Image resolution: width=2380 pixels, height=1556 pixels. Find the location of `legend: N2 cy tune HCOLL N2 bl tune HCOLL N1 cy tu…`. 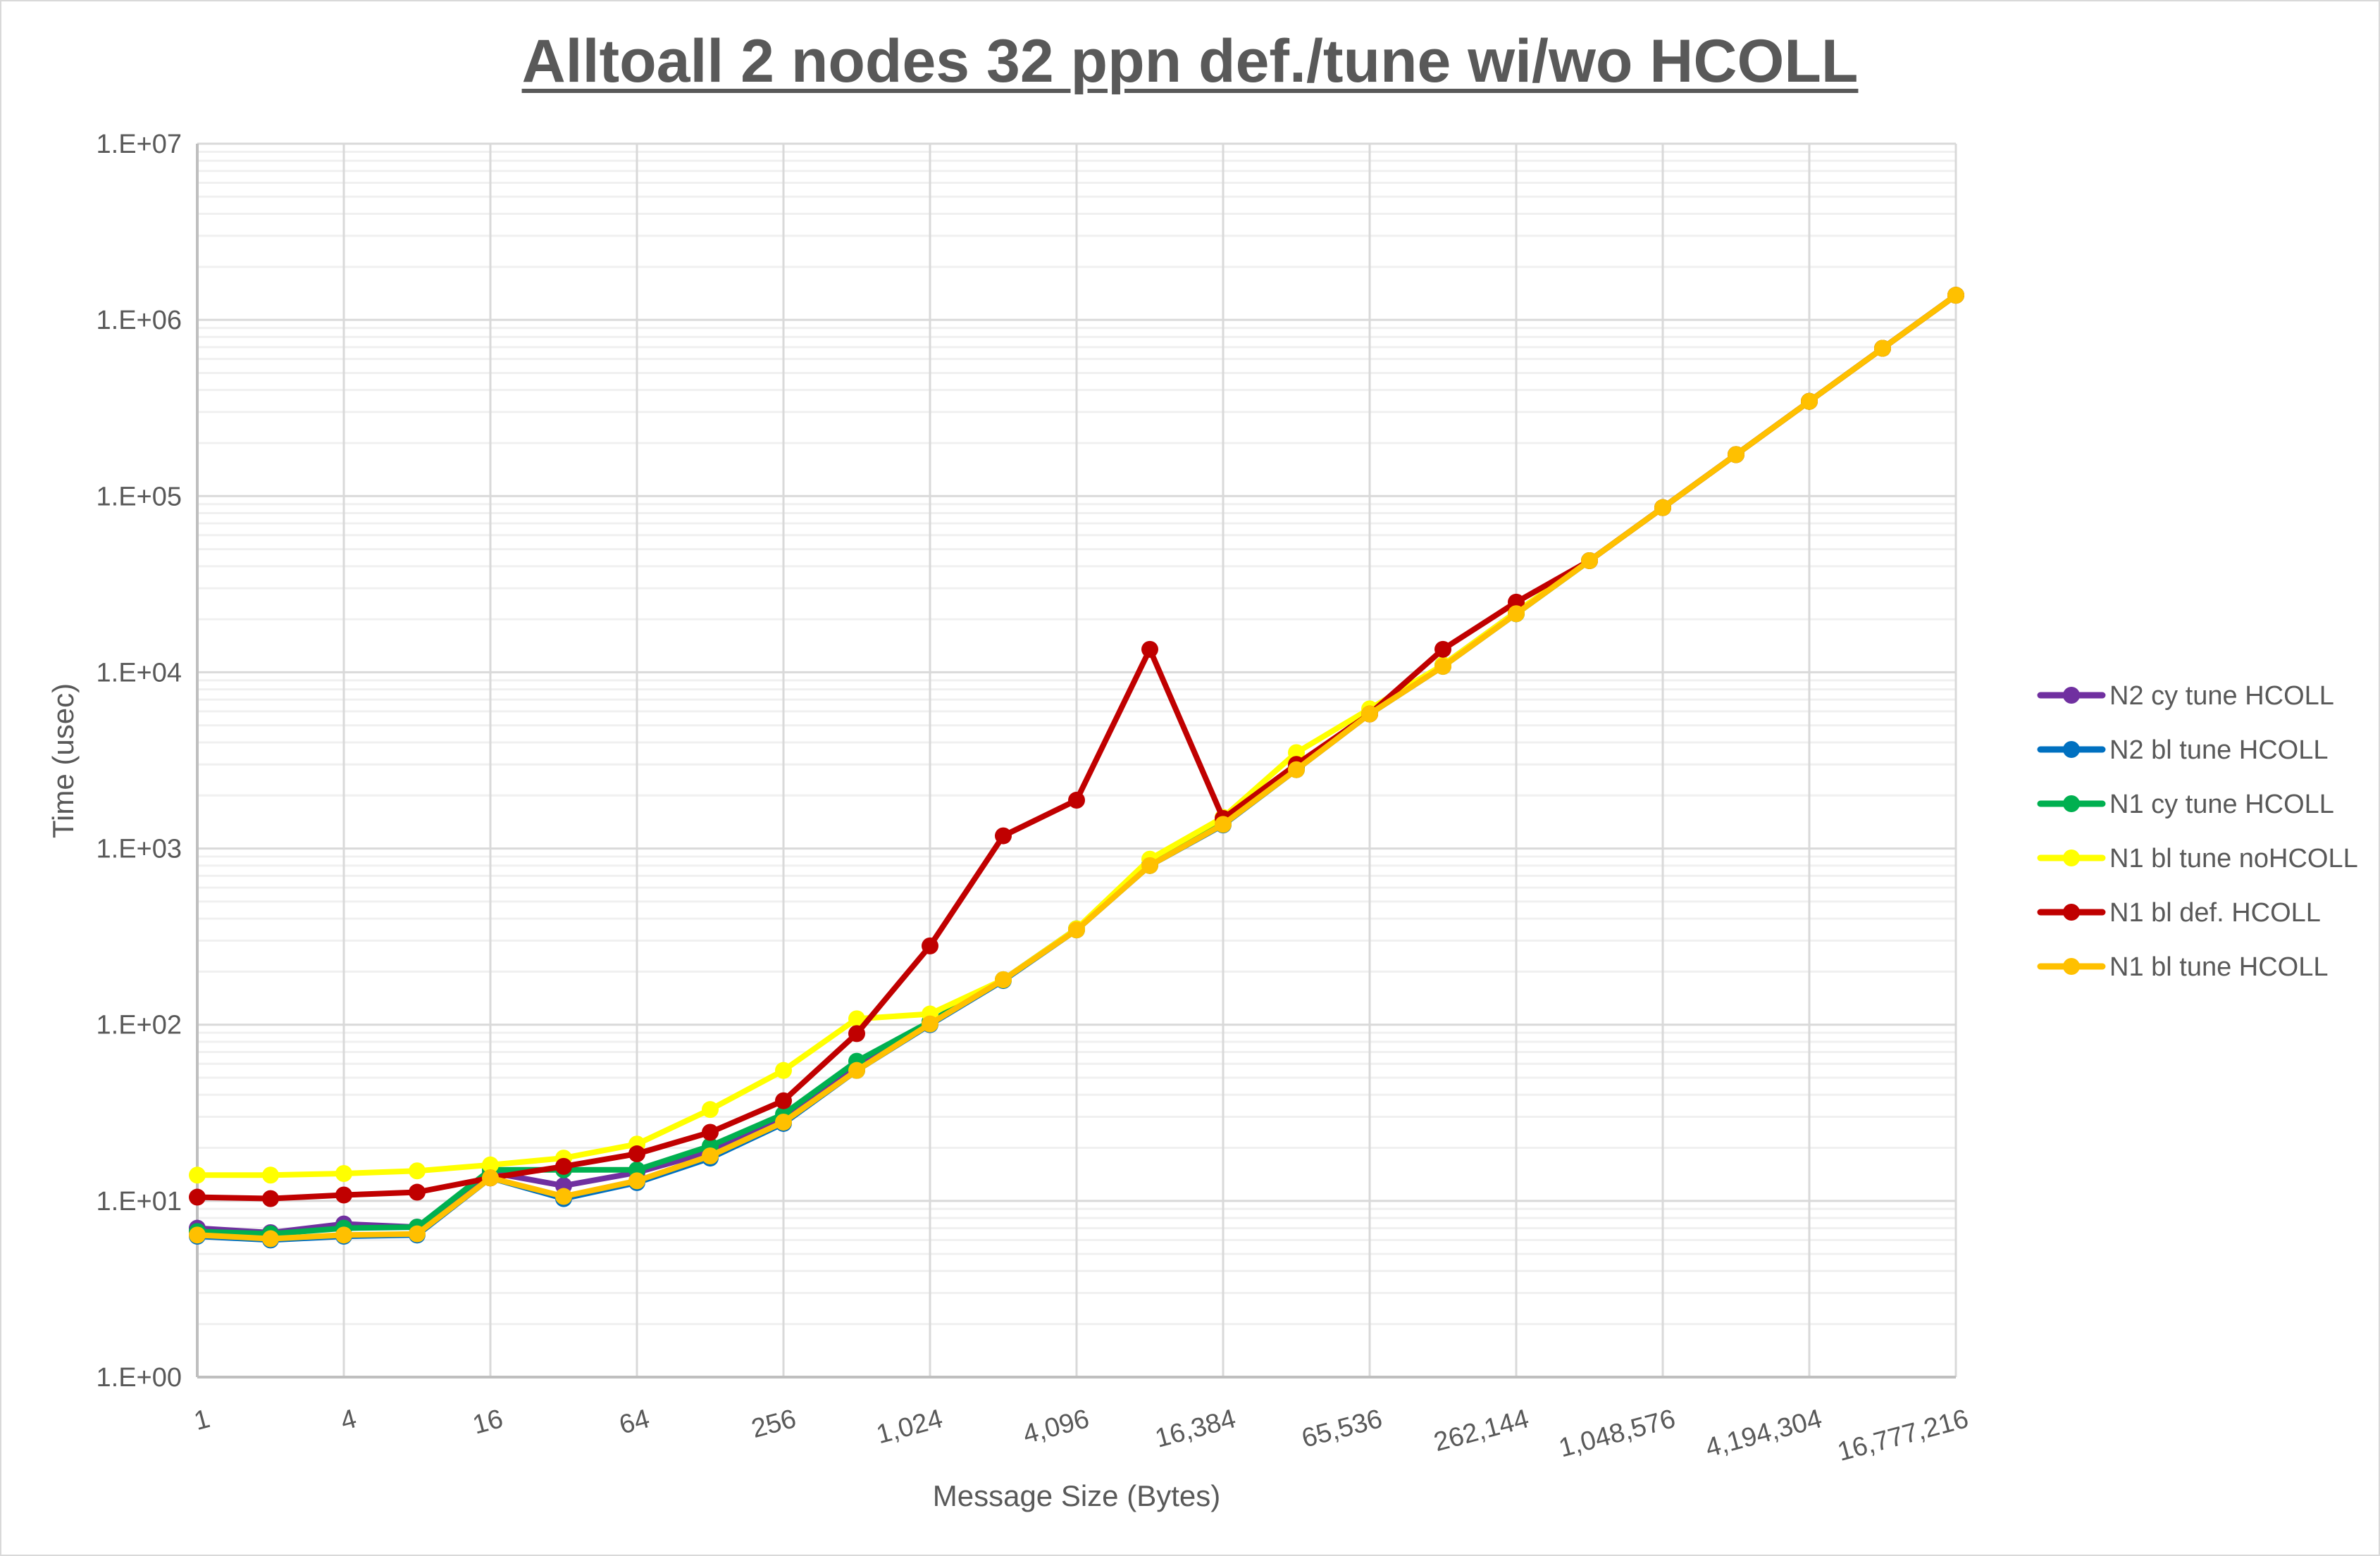

legend: N2 cy tune HCOLL N2 bl tune HCOLL N1 cy tu… is located at coordinates (2197, 831).